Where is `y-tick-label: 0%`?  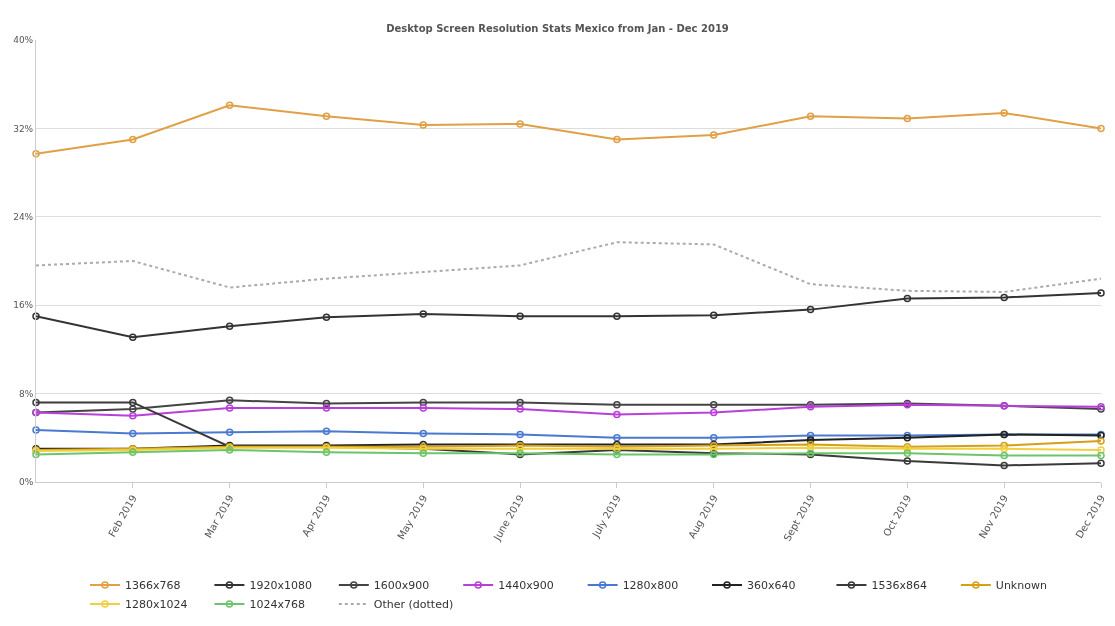 y-tick-label: 0% is located at coordinates (26, 482).